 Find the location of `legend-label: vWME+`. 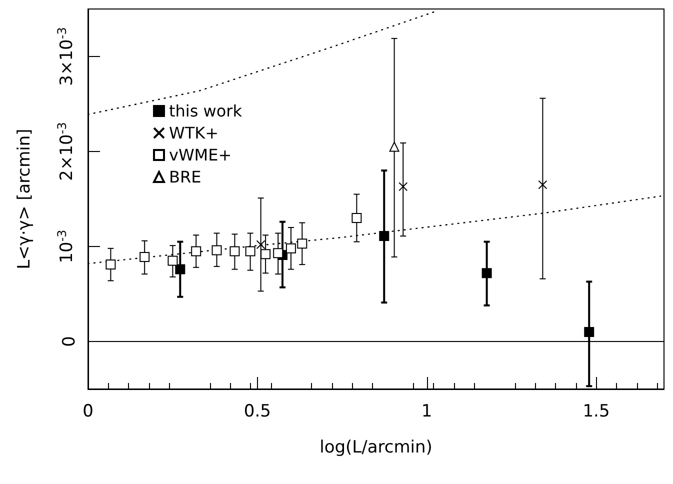

legend-label: vWME+ is located at coordinates (200, 155).